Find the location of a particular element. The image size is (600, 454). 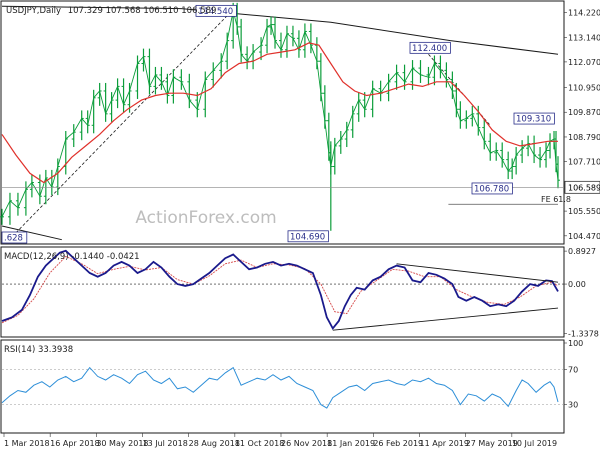

macd-signal-line is located at coordinates (280, 289).